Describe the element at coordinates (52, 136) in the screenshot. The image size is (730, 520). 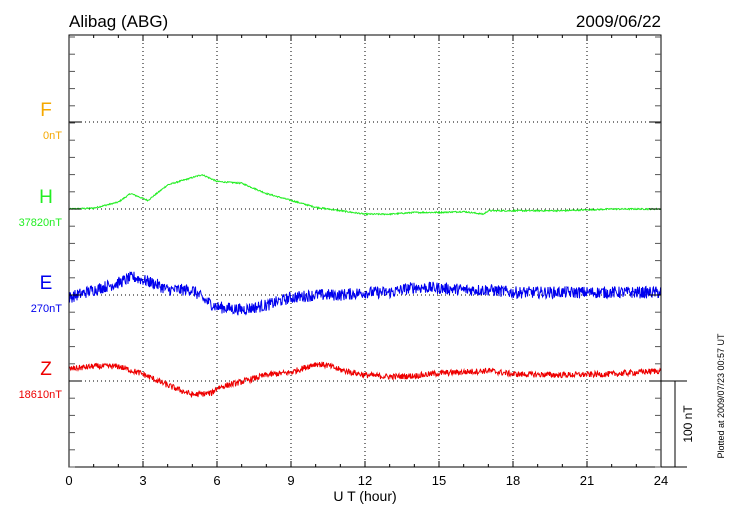
I see `series-baseline-f: 0nT` at that location.